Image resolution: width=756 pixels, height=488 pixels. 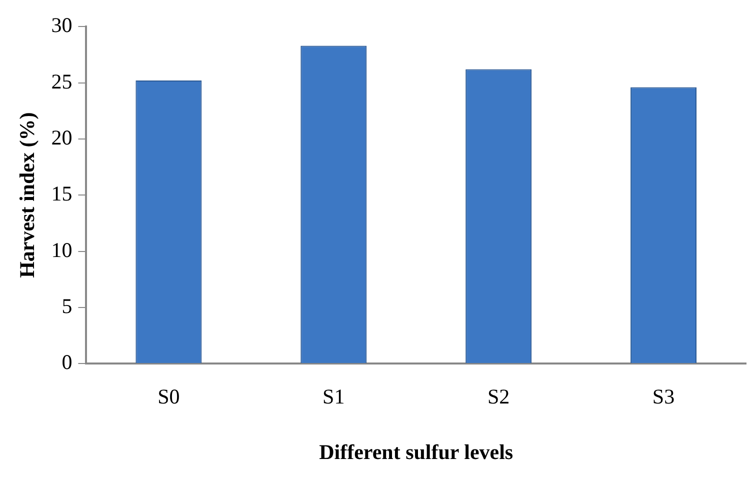 What do you see at coordinates (416, 452) in the screenshot?
I see `x-axis-title: Different sulfur levels` at bounding box center [416, 452].